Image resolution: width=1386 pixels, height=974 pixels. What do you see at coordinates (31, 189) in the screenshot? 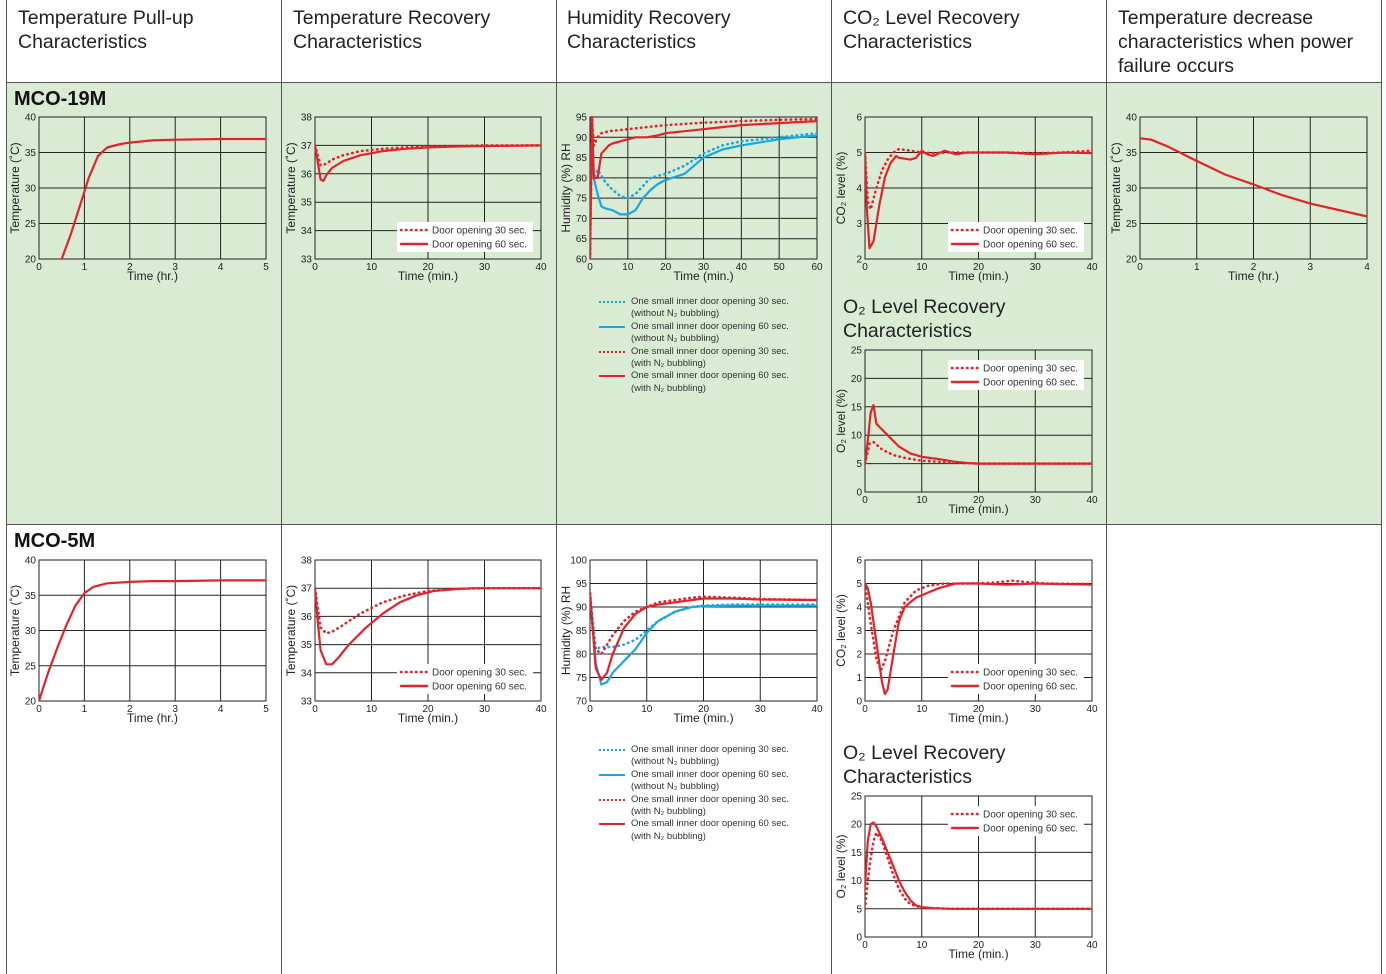
I see `y-tick-label: 30` at bounding box center [31, 189].